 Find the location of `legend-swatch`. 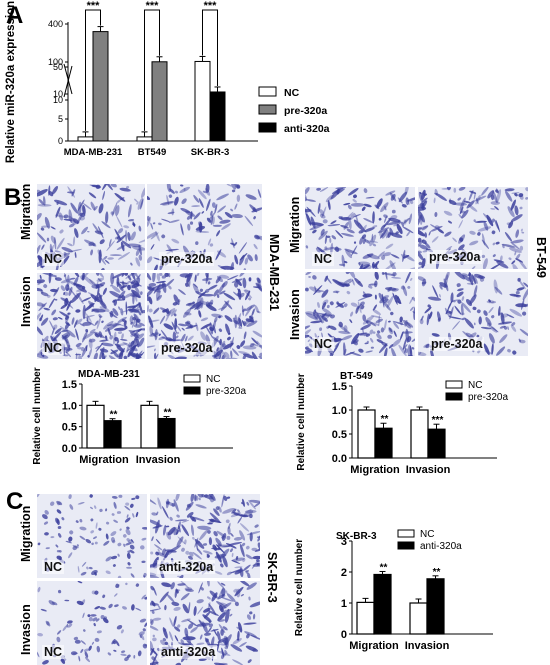

legend-swatch is located at coordinates (454, 384).